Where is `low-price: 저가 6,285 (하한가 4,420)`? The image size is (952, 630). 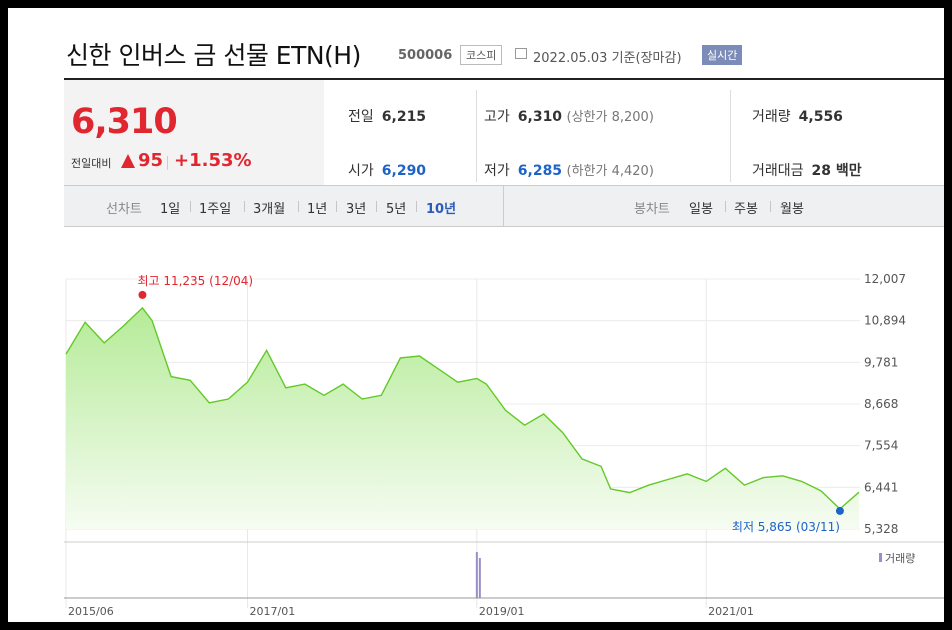
low-price: 저가 6,285 (하한가 4,420) is located at coordinates (569, 170).